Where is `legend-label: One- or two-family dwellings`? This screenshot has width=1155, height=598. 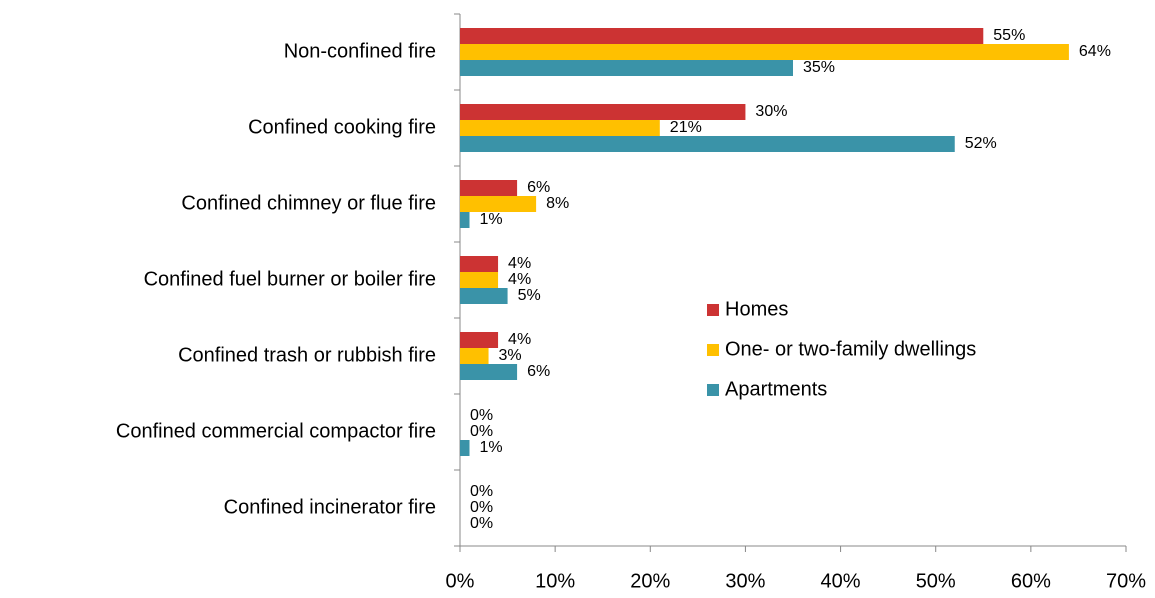 legend-label: One- or two-family dwellings is located at coordinates (850, 349).